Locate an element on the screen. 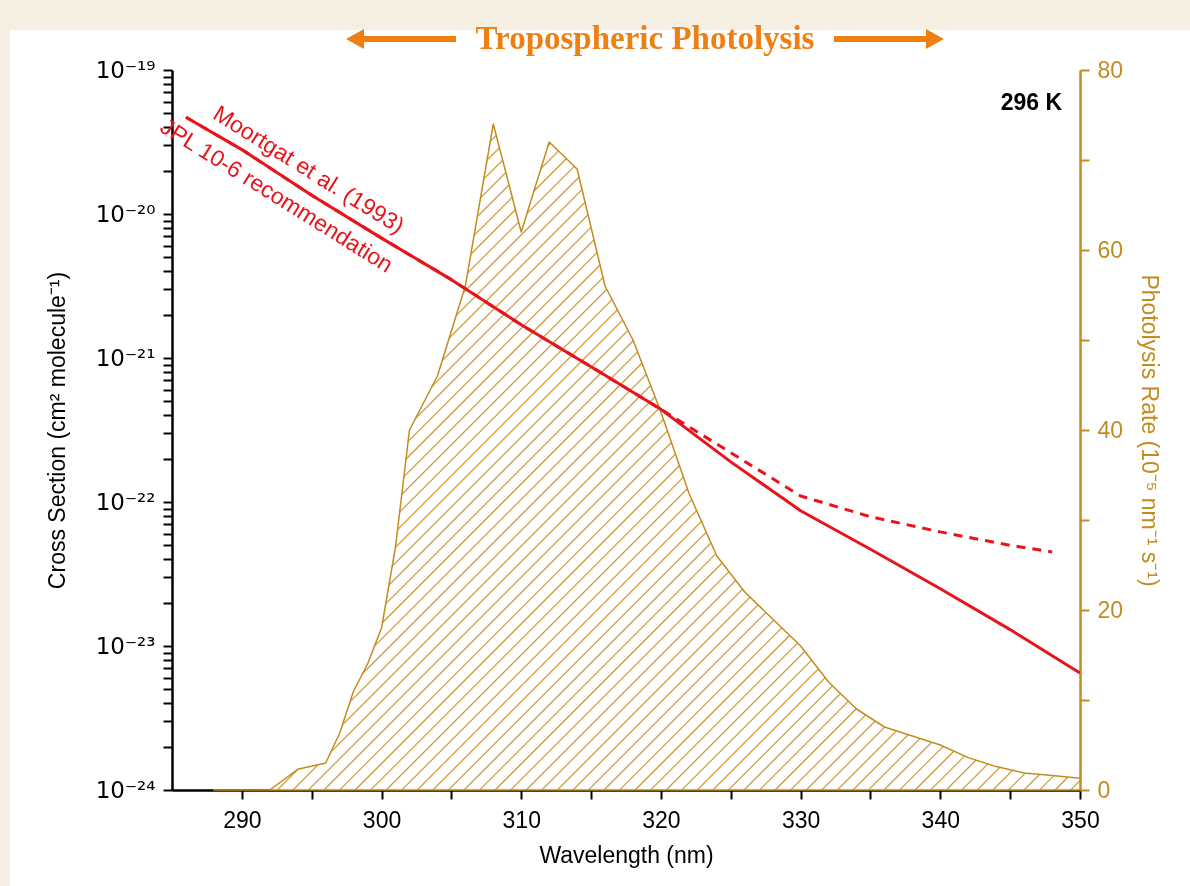  text: Tropospheric Photolysis is located at coordinates (645, 38).